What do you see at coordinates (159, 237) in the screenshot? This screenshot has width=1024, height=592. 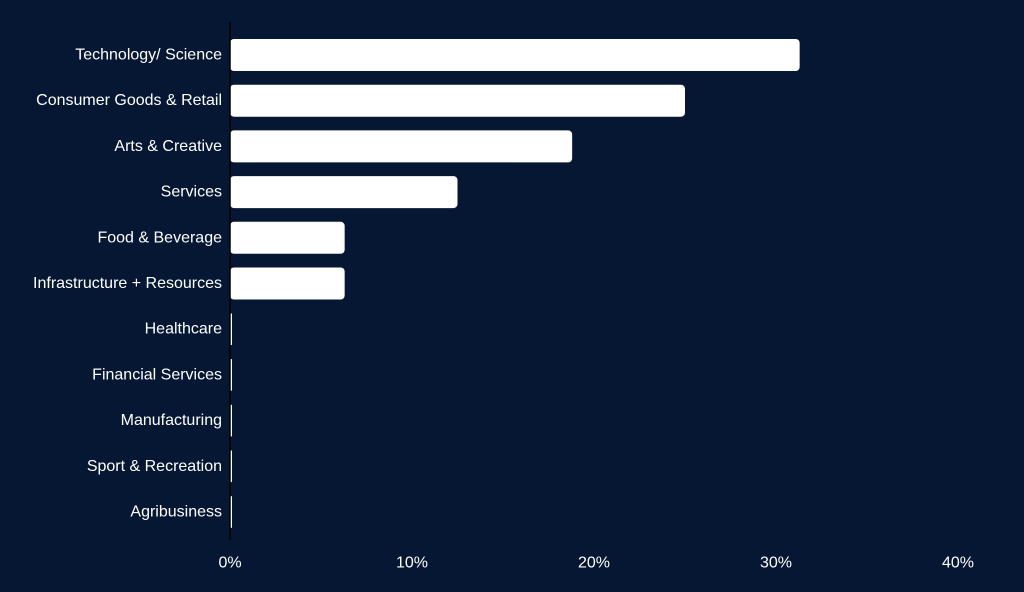 I see `category-label-food-beverage: Food & Beverage` at bounding box center [159, 237].